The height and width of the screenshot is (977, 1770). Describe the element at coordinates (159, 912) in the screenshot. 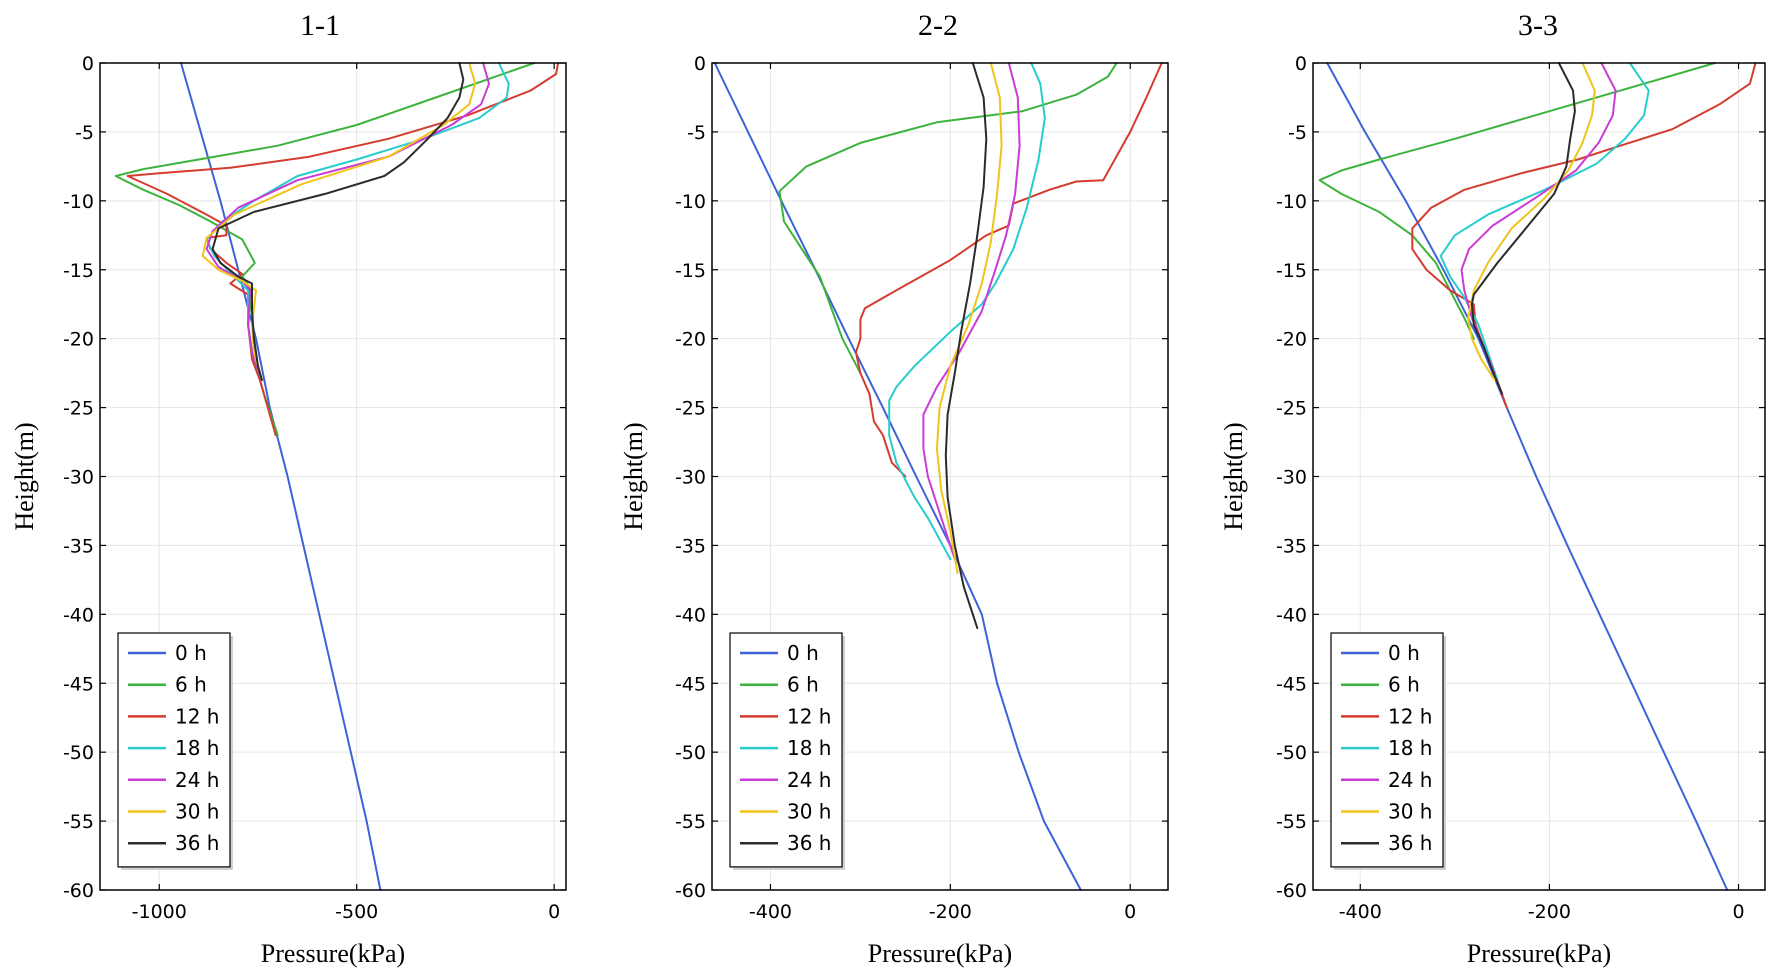

I see `x-tick-label: -1000` at that location.